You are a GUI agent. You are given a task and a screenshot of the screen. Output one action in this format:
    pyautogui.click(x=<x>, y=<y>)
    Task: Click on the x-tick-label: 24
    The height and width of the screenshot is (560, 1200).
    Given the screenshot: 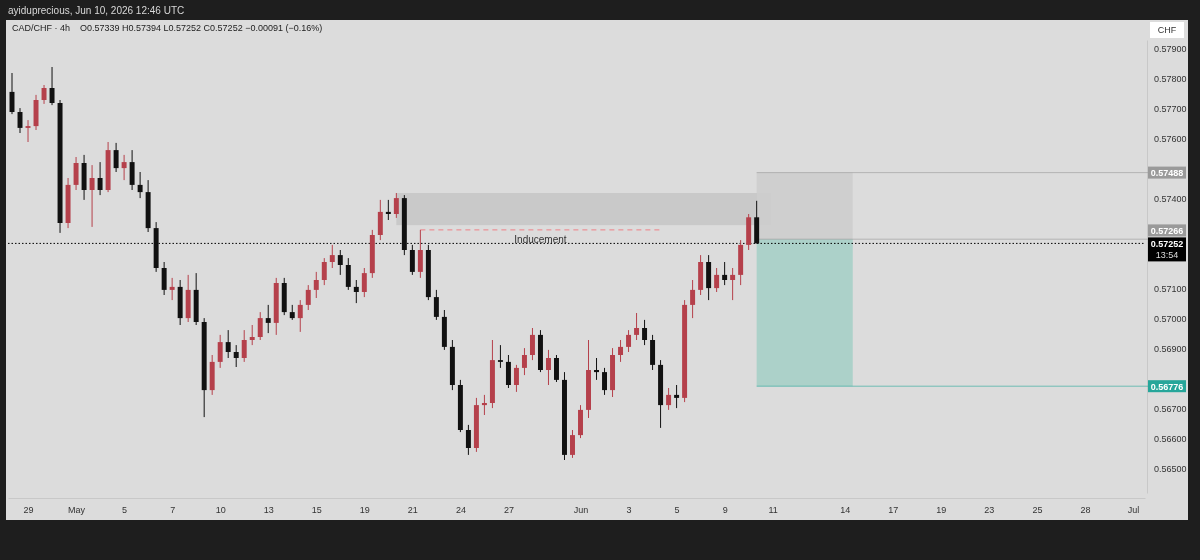 What is the action you would take?
    pyautogui.click(x=460, y=510)
    